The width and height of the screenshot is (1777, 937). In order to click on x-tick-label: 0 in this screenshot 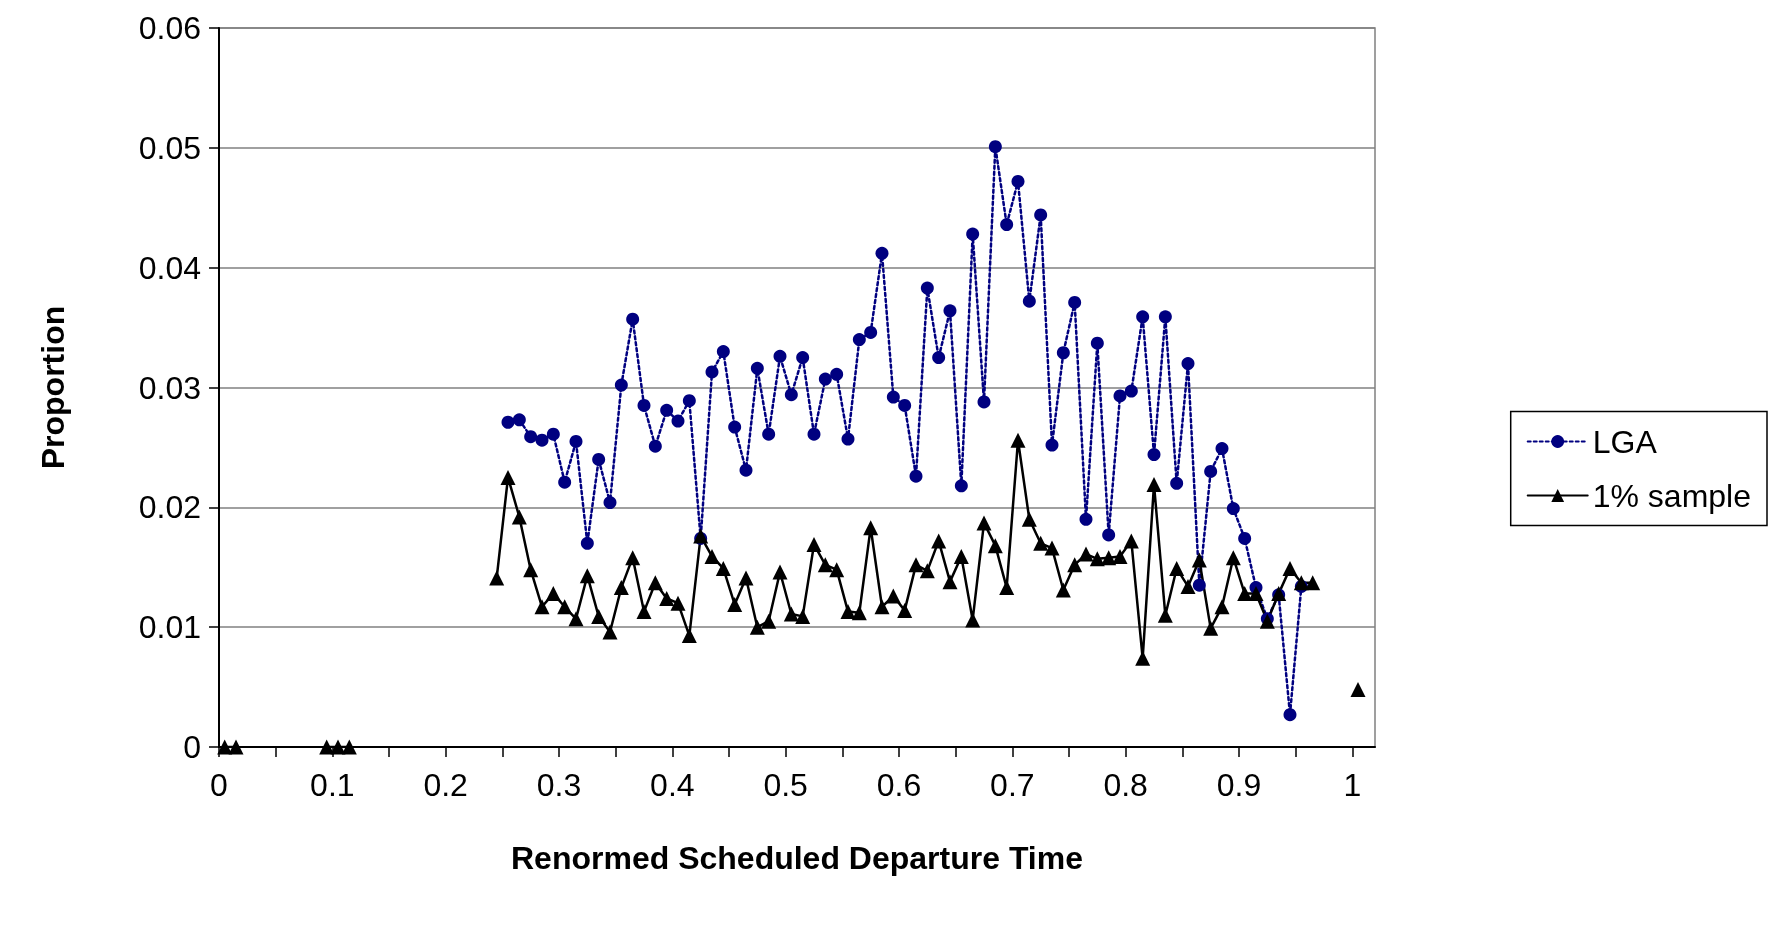, I will do `click(219, 785)`.